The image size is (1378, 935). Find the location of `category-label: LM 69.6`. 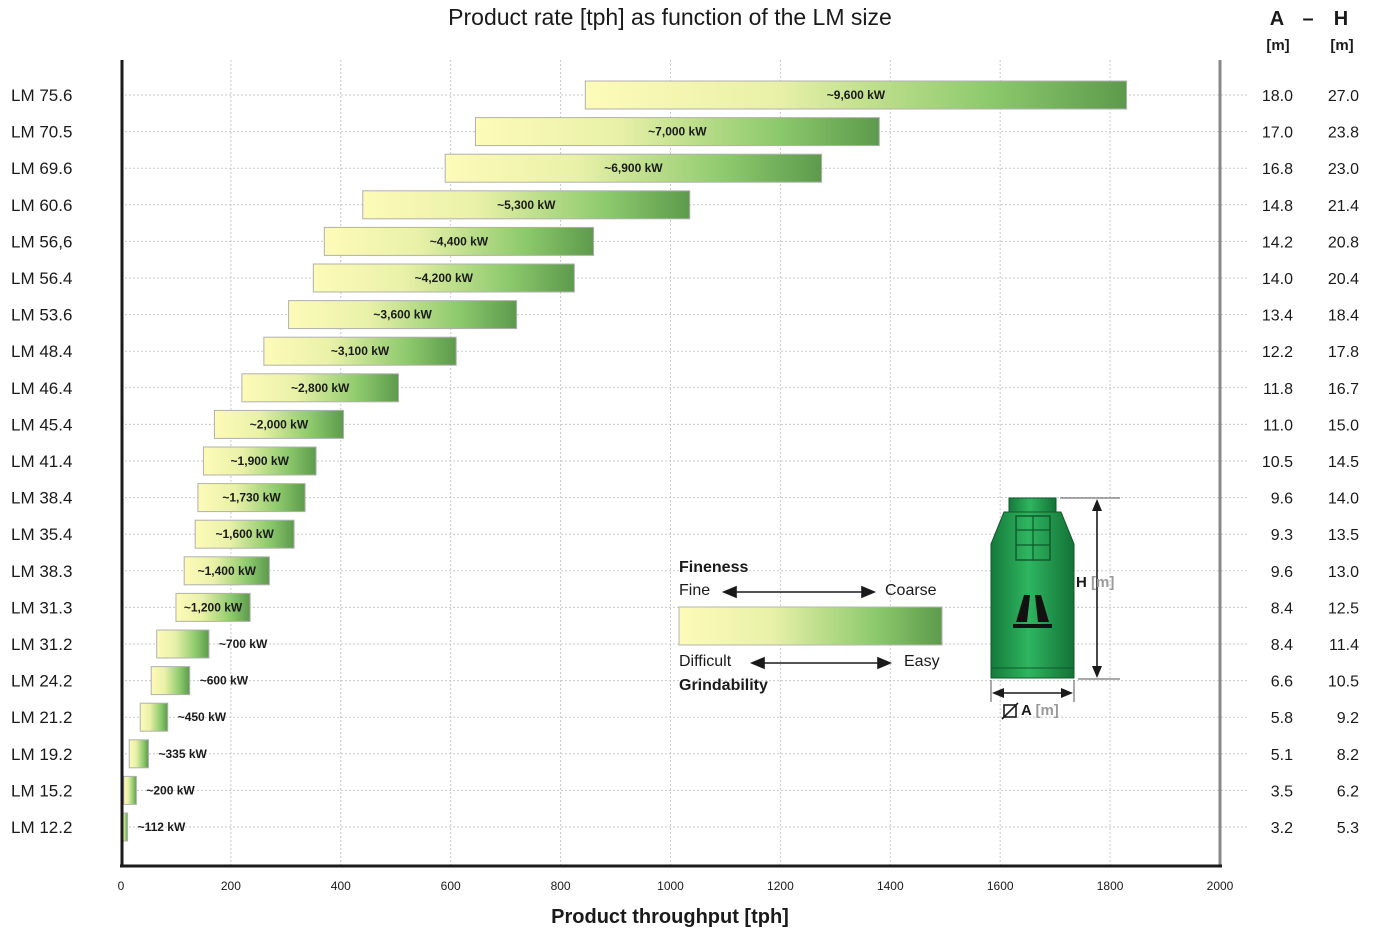

category-label: LM 69.6 is located at coordinates (41, 168).